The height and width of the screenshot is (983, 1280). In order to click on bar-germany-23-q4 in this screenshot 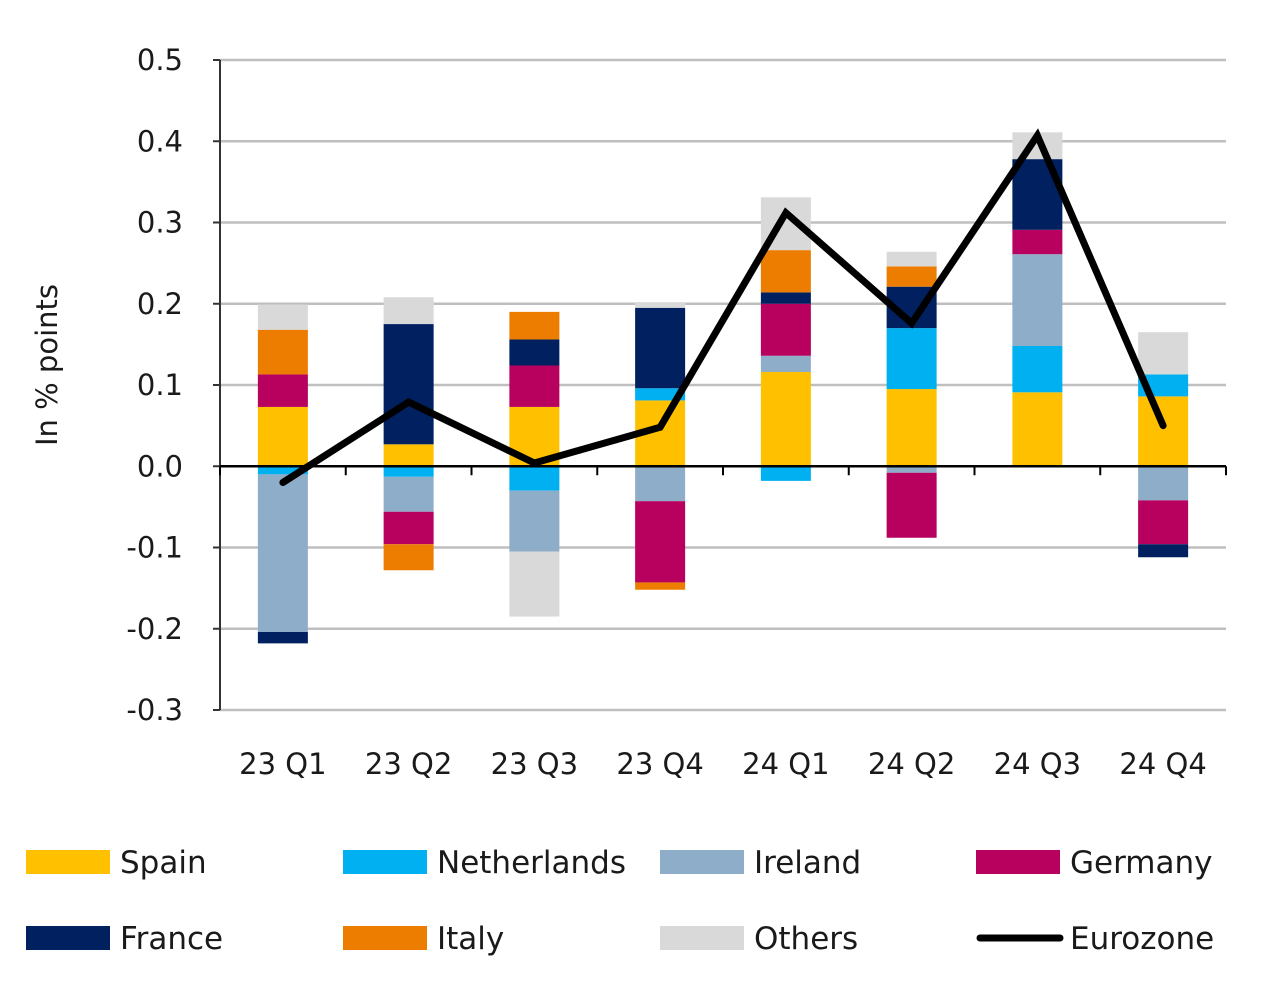, I will do `click(660, 542)`.